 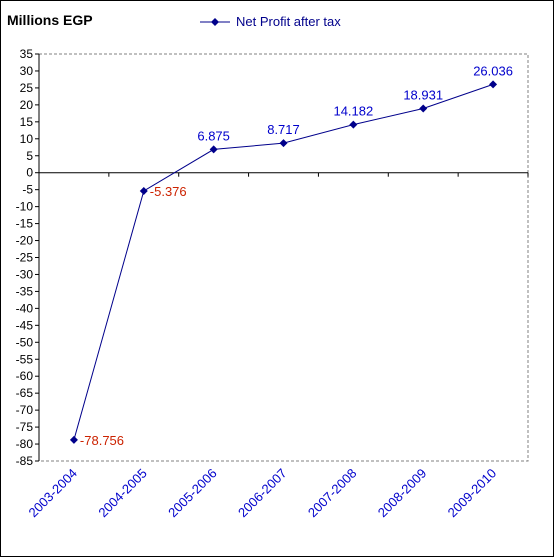 I want to click on y-tick-label: -20, so click(x=25, y=241).